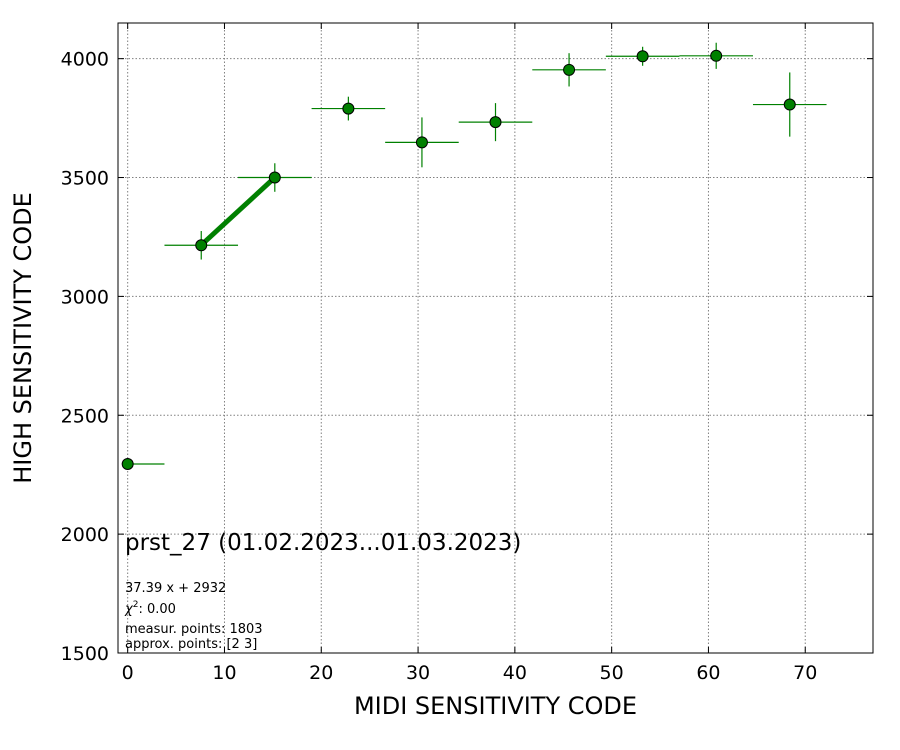 The height and width of the screenshot is (750, 900). I want to click on y-tick-label: 1500, so click(85, 654).